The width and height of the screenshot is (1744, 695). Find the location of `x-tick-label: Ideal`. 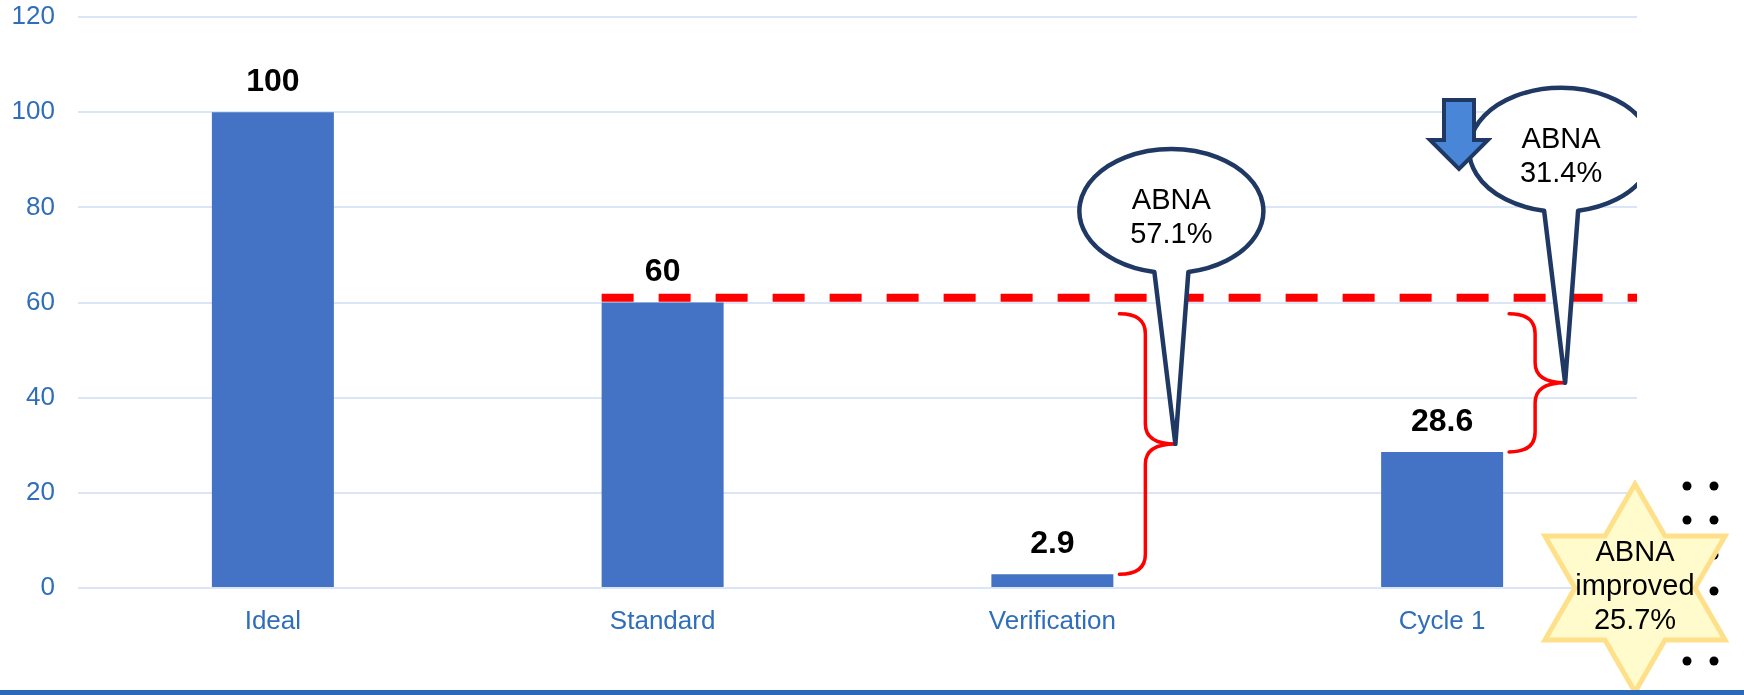

x-tick-label: Ideal is located at coordinates (273, 619).